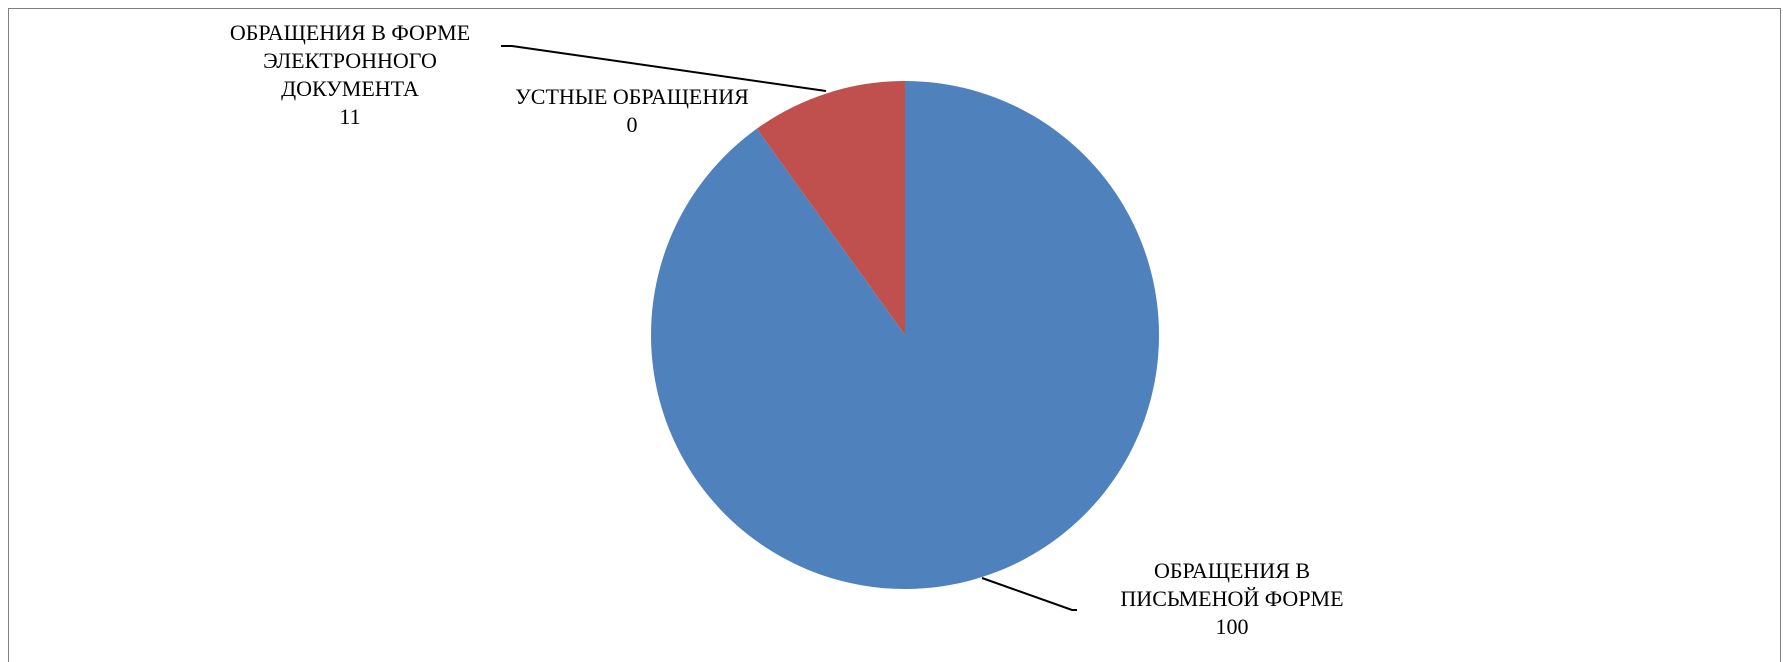  I want to click on data-label-1: ОБРАЩЕНИЯ В ПИСЬМЕНОЙ ФОРМЕ 100, so click(1231, 598).